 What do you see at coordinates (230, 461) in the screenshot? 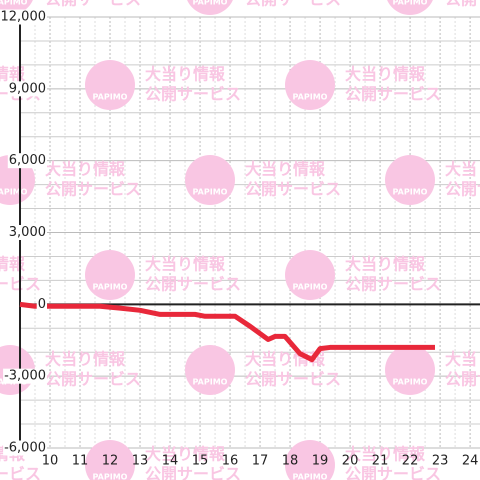
I see `x-tick-label: 16` at bounding box center [230, 461].